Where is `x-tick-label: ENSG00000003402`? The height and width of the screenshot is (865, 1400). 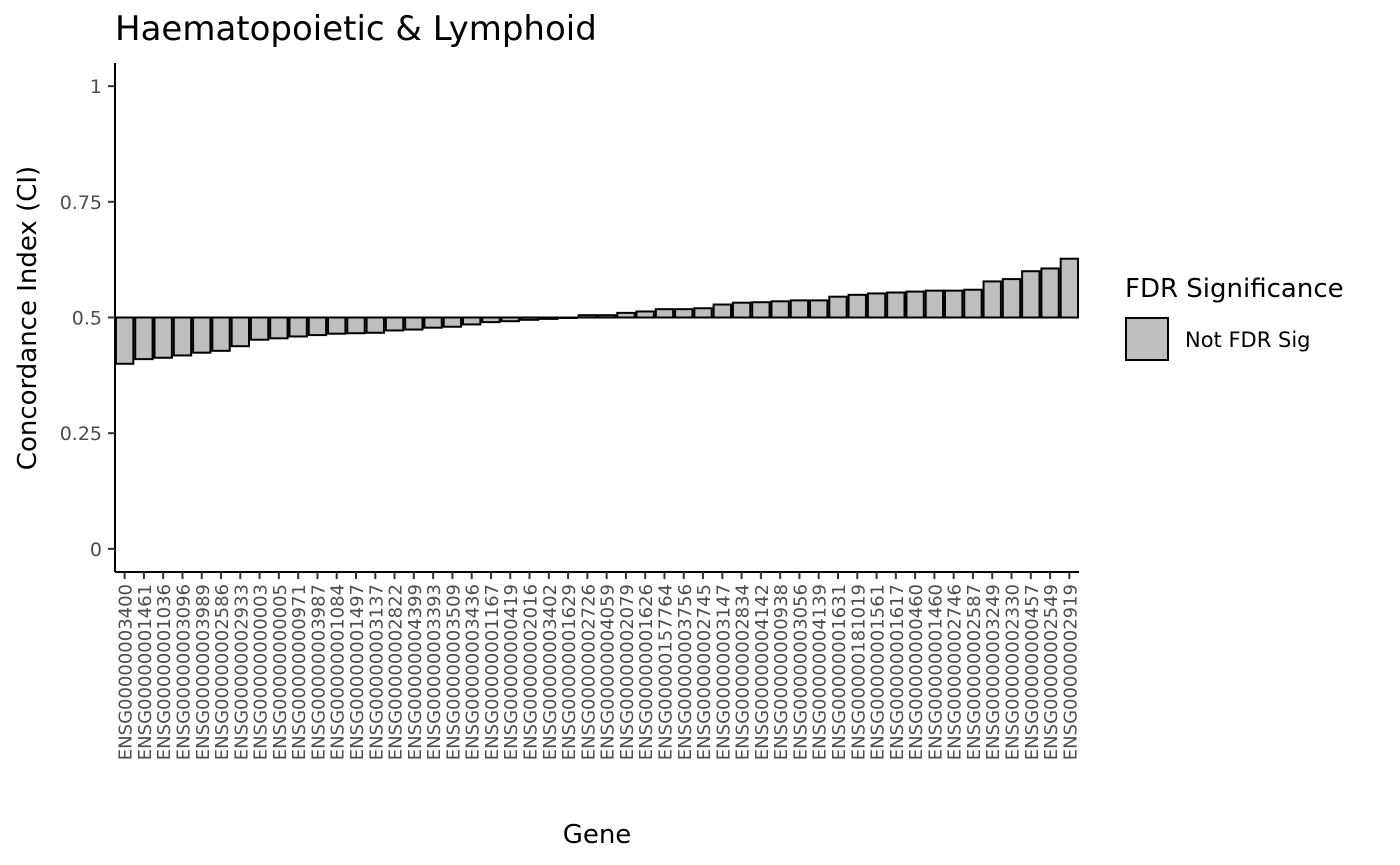
x-tick-label: ENSG00000003402 is located at coordinates (550, 672).